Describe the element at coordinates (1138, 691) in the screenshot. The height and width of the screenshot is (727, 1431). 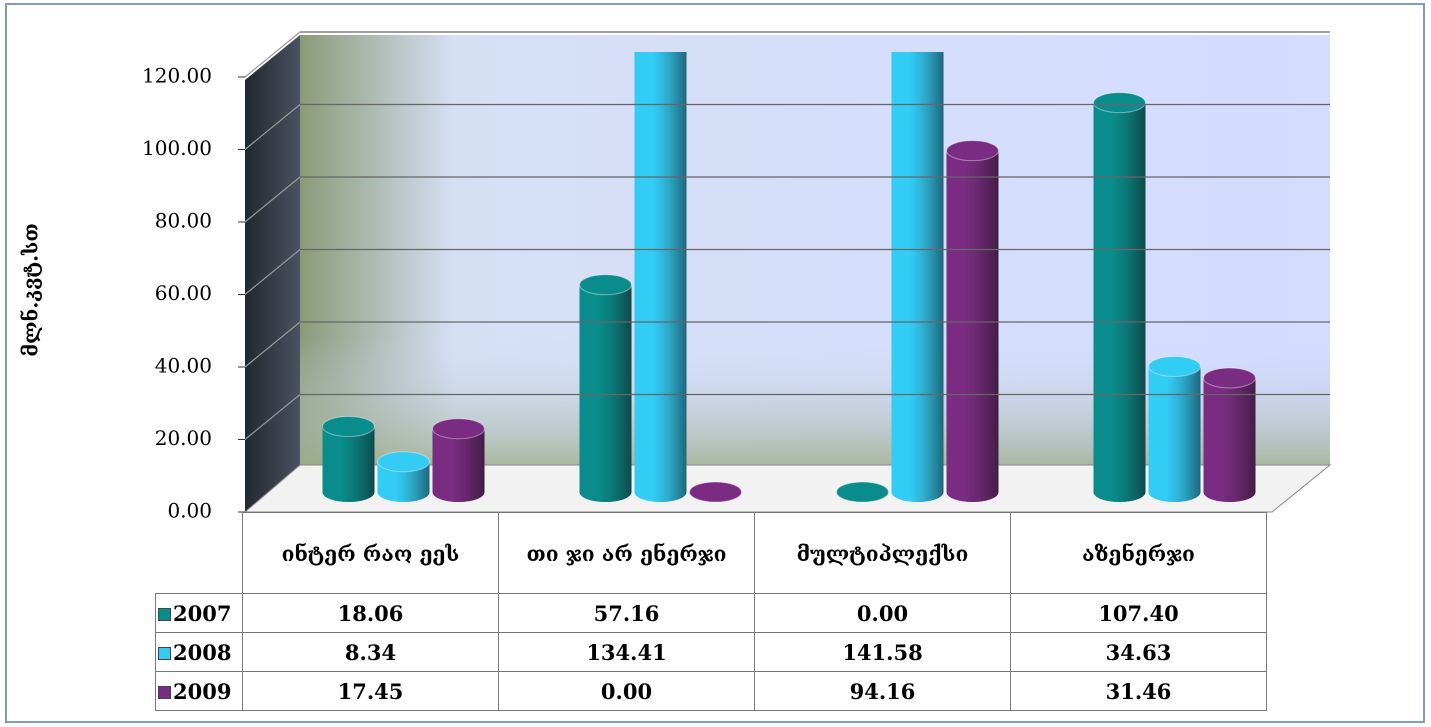
I see `table-value: 31.46` at that location.